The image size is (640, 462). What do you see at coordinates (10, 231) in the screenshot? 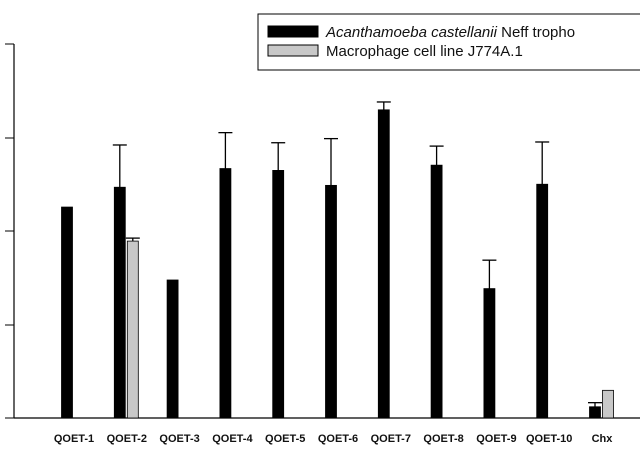
I see `y-axis` at bounding box center [10, 231].